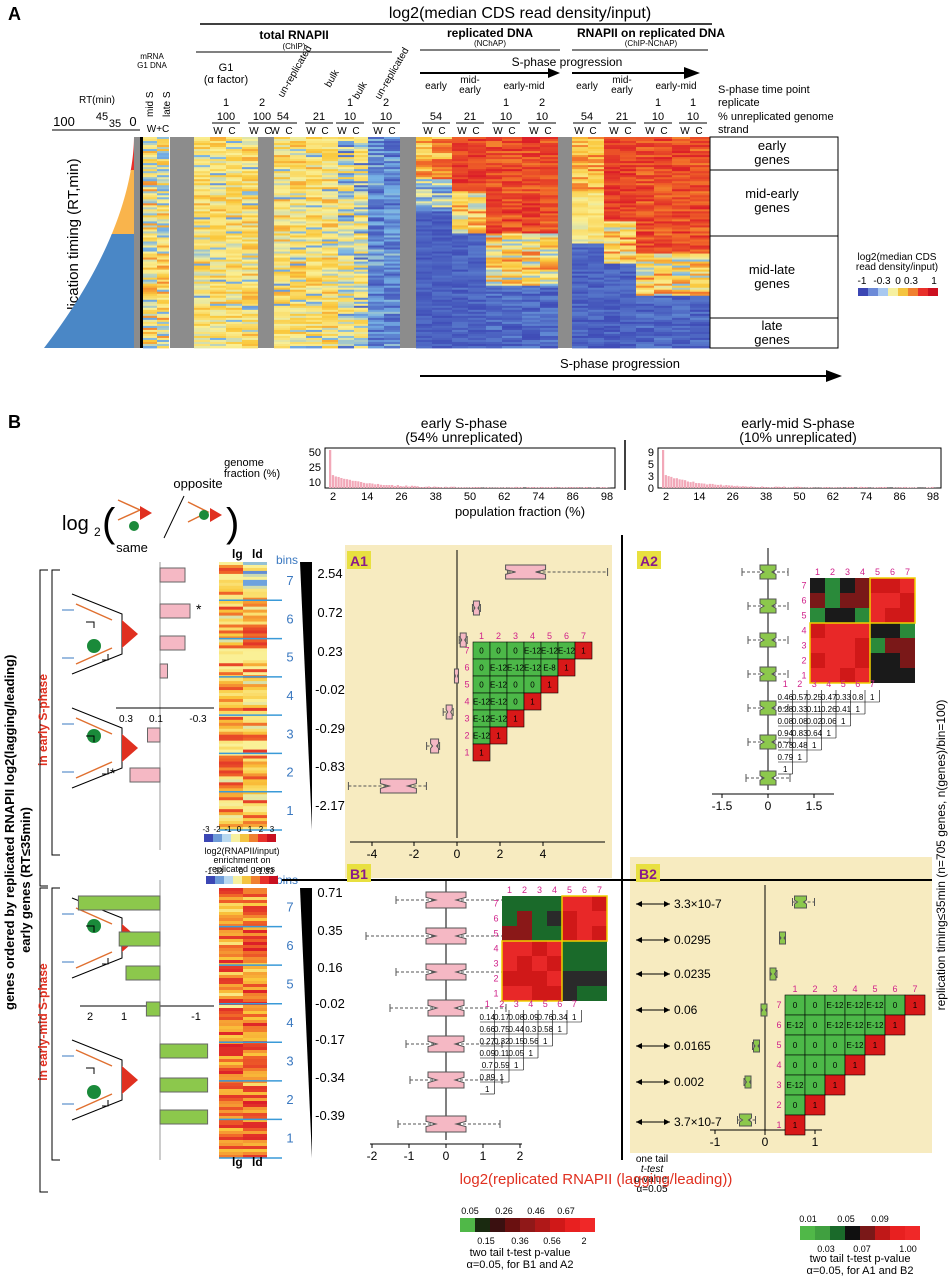 This screenshot has height=1280, width=951. What do you see at coordinates (803, 586) in the screenshot?
I see `pval-heat-row-header: 7` at bounding box center [803, 586].